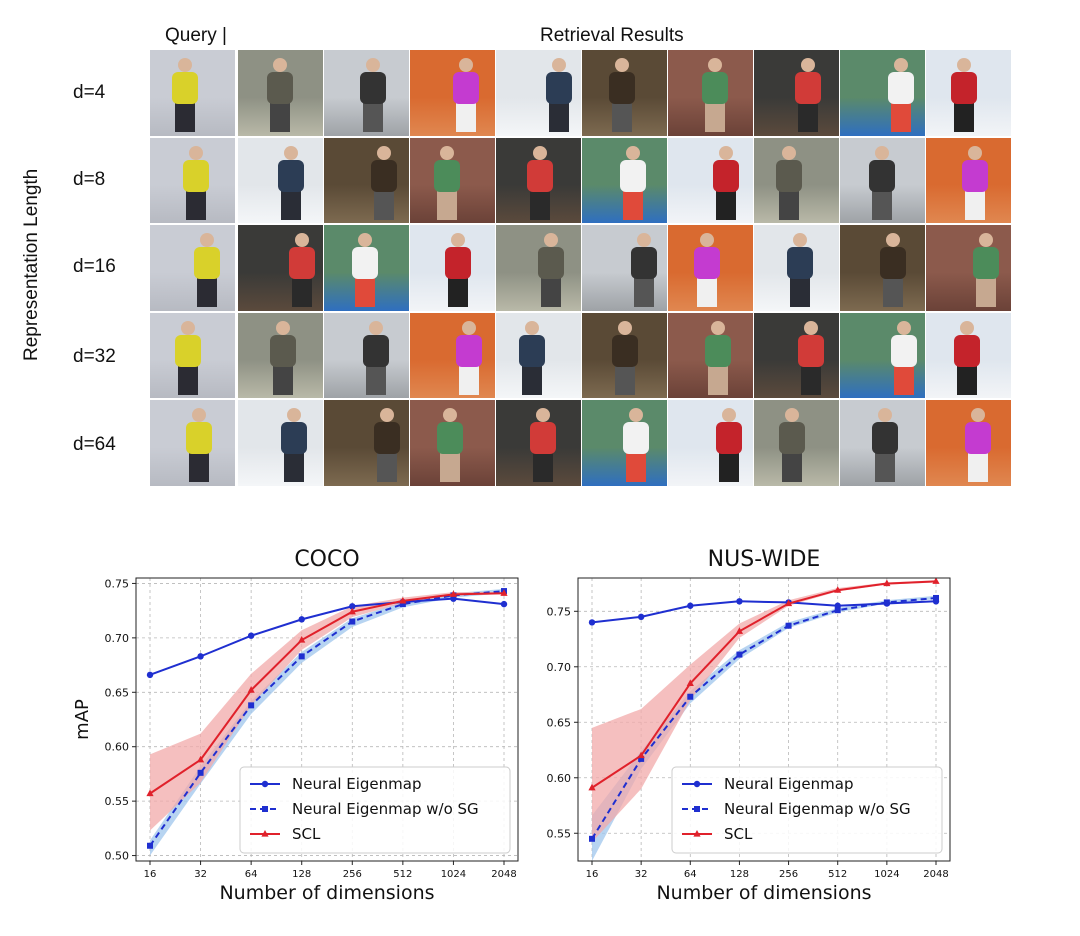 The height and width of the screenshot is (936, 1080). Describe the element at coordinates (326, 559) in the screenshot. I see `chart-title: COCO` at that location.